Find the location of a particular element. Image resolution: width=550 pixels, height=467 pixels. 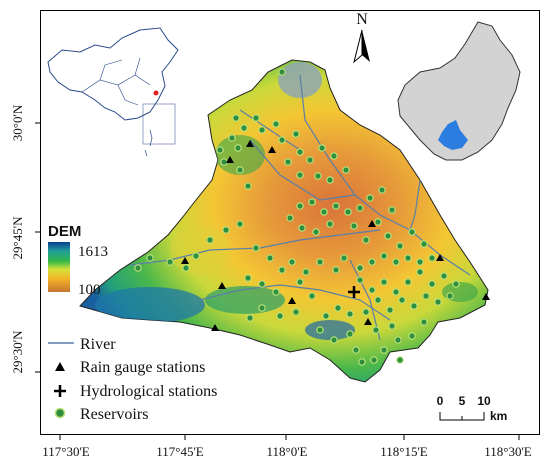

rain-gauge-symbol is located at coordinates (60, 366).